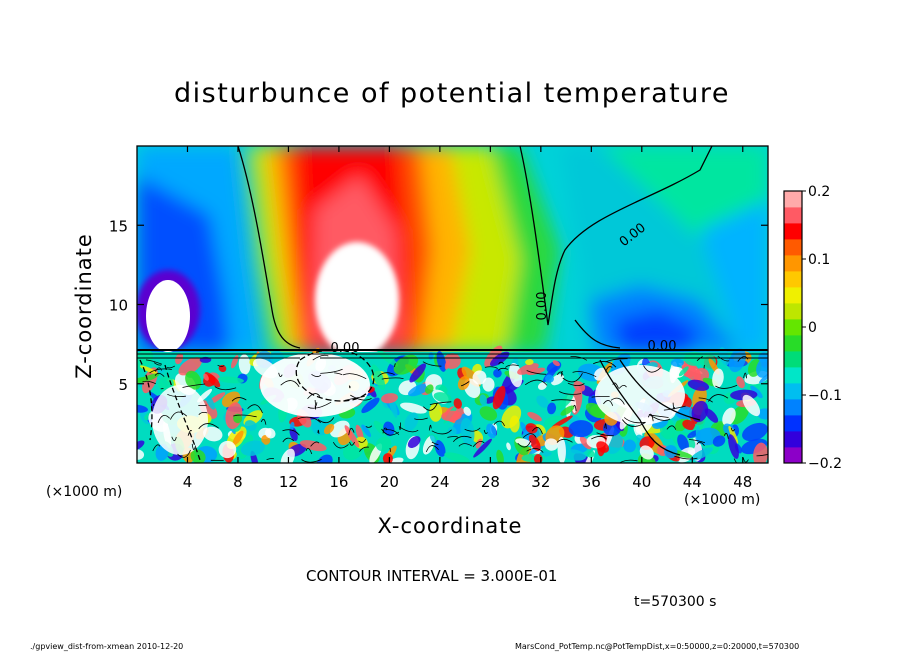 The width and height of the screenshot is (904, 654). I want to click on y-axis-label: Z-coordinate, so click(84, 306).